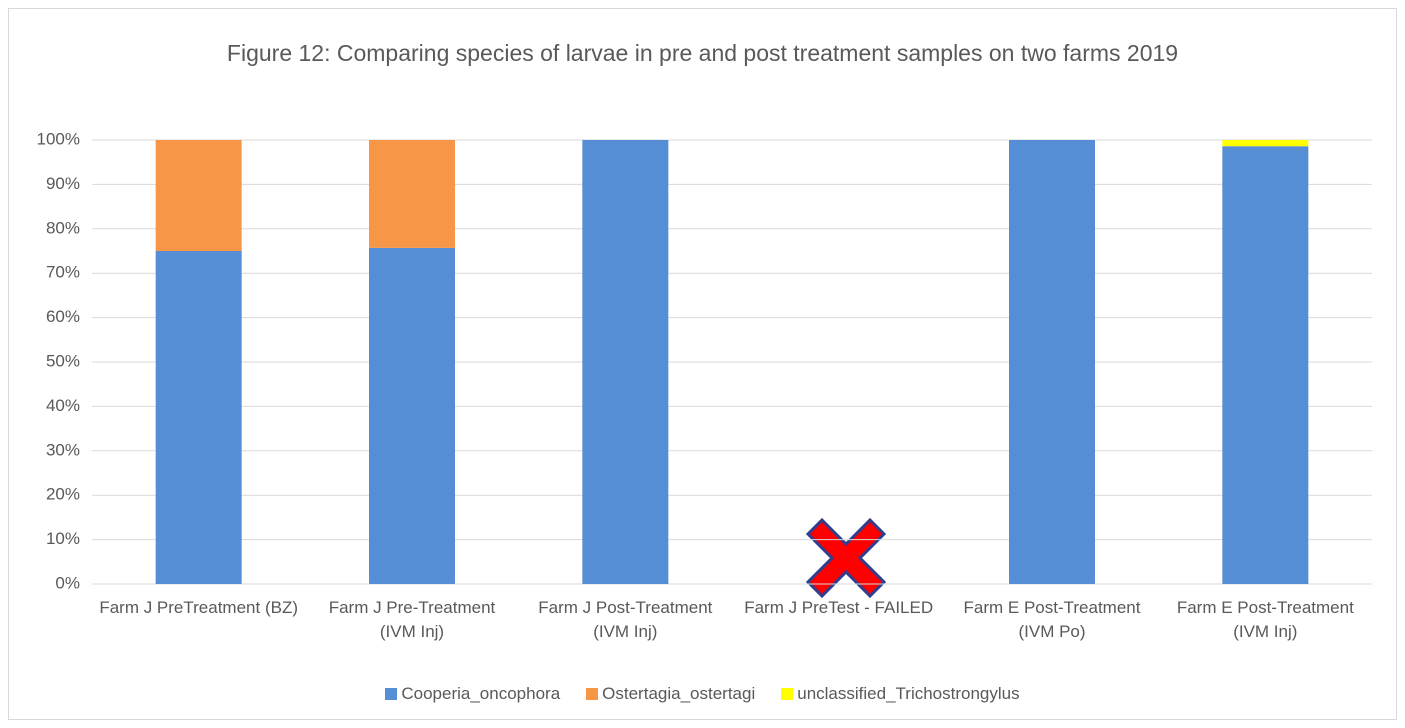 This screenshot has width=1405, height=728. Describe the element at coordinates (63, 538) in the screenshot. I see `y-tick-label: 10%` at that location.